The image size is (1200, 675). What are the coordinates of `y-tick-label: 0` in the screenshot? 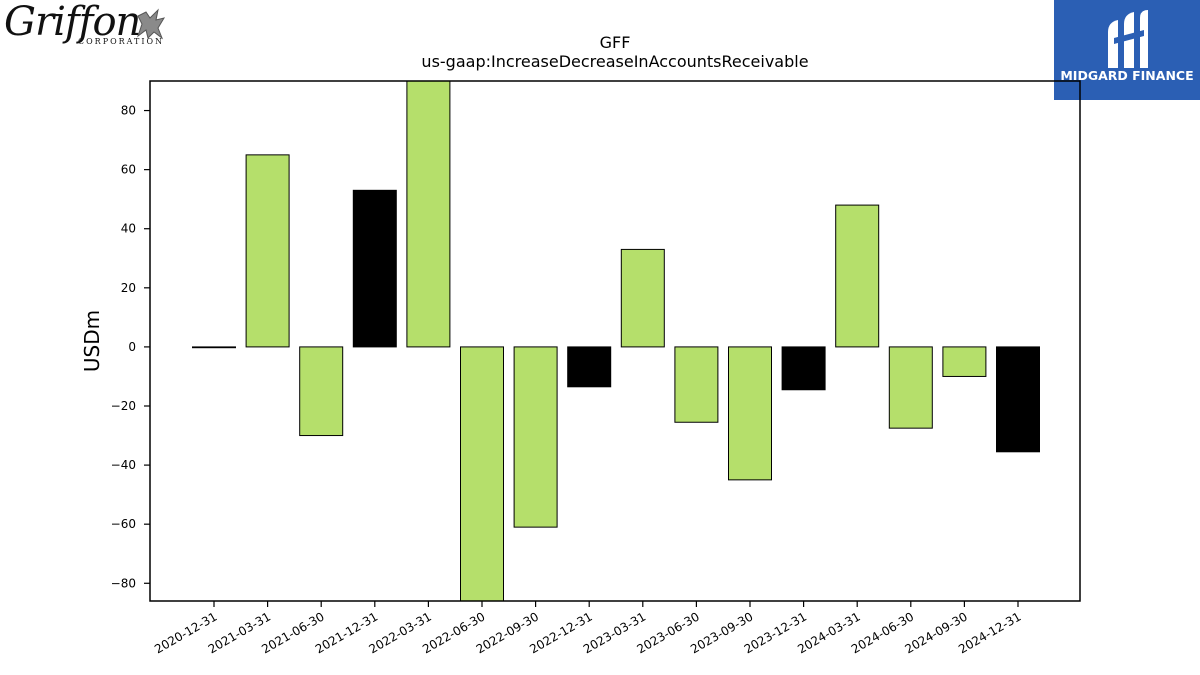 It's located at (132, 347).